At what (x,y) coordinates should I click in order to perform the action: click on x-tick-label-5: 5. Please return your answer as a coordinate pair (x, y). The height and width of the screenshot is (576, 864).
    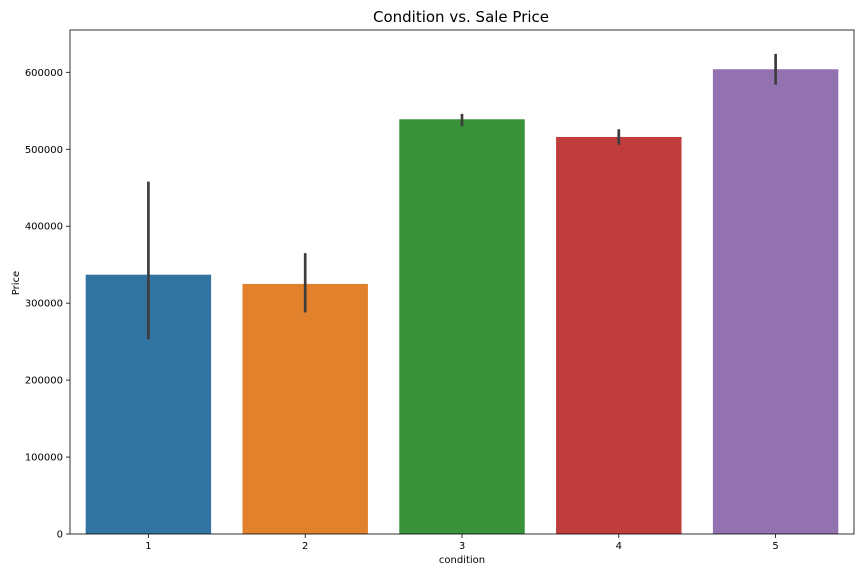
    Looking at the image, I should click on (775, 546).